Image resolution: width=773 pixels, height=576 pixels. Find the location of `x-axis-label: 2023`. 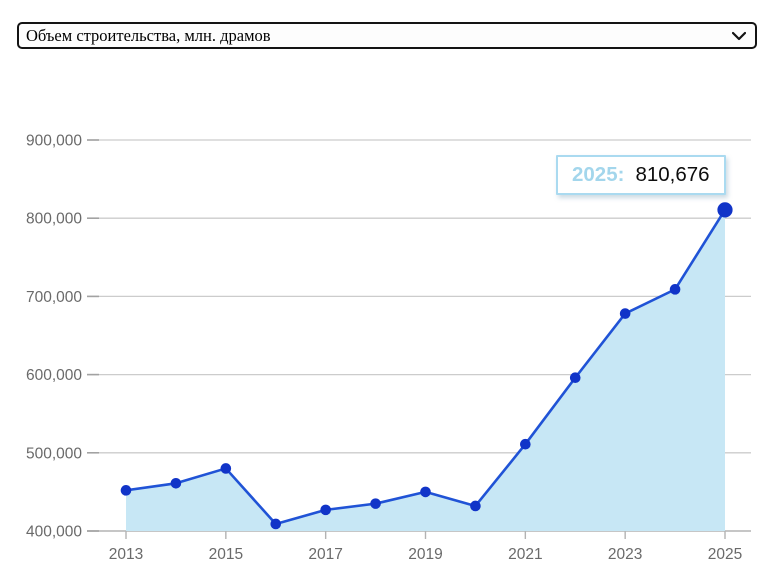

x-axis-label: 2023 is located at coordinates (625, 554).